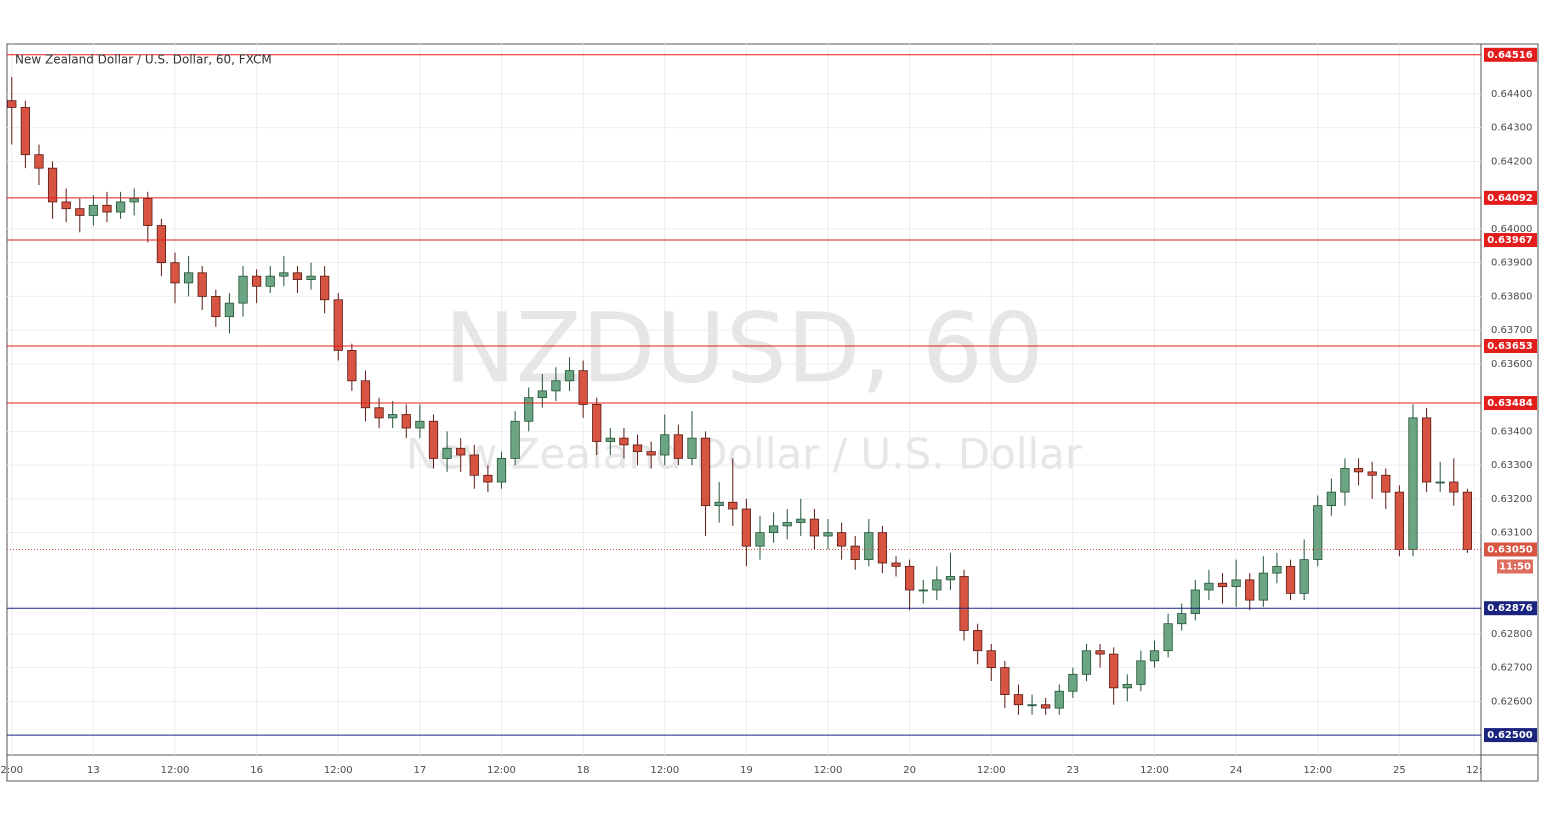 Image resolution: width=1545 pixels, height=819 pixels. What do you see at coordinates (1511, 634) in the screenshot?
I see `y-tick-label: 0.62800` at bounding box center [1511, 634].